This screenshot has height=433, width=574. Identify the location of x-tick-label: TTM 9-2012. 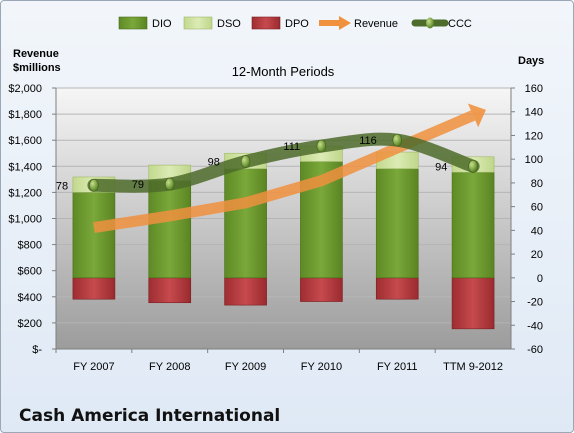
(473, 367).